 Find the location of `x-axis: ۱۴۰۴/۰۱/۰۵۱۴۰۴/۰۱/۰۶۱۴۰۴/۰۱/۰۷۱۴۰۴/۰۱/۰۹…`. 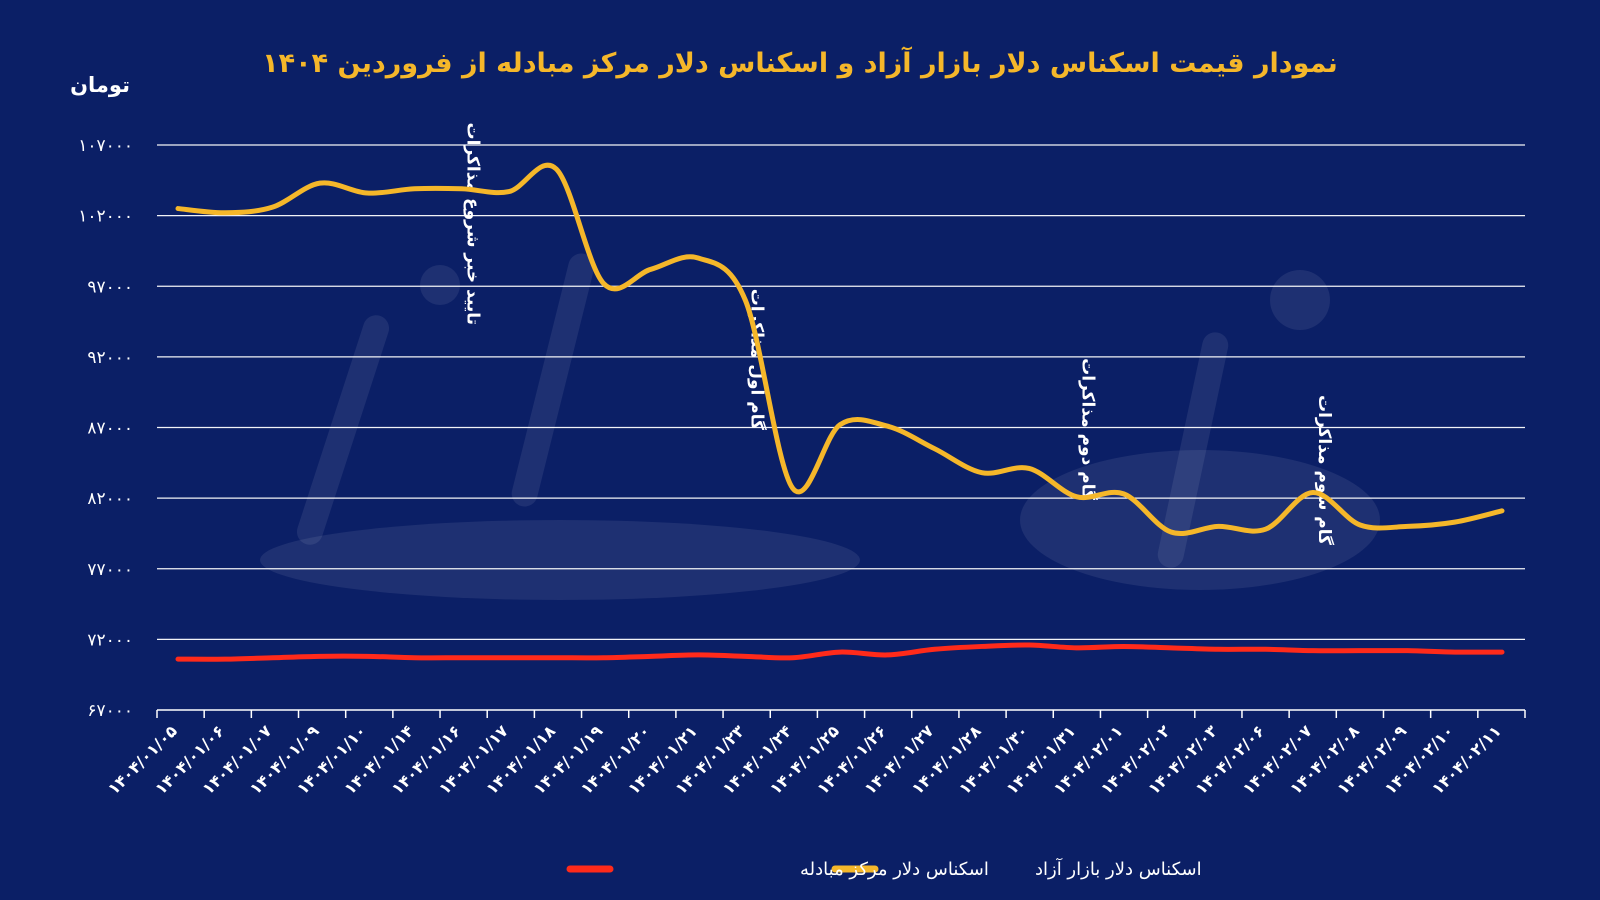

x-axis: ۱۴۰۴/۰۱/۰۵۱۴۰۴/۰۱/۰۶۱۴۰۴/۰۱/۰۷۱۴۰۴/۰۱/۰۹… is located at coordinates (815, 754).